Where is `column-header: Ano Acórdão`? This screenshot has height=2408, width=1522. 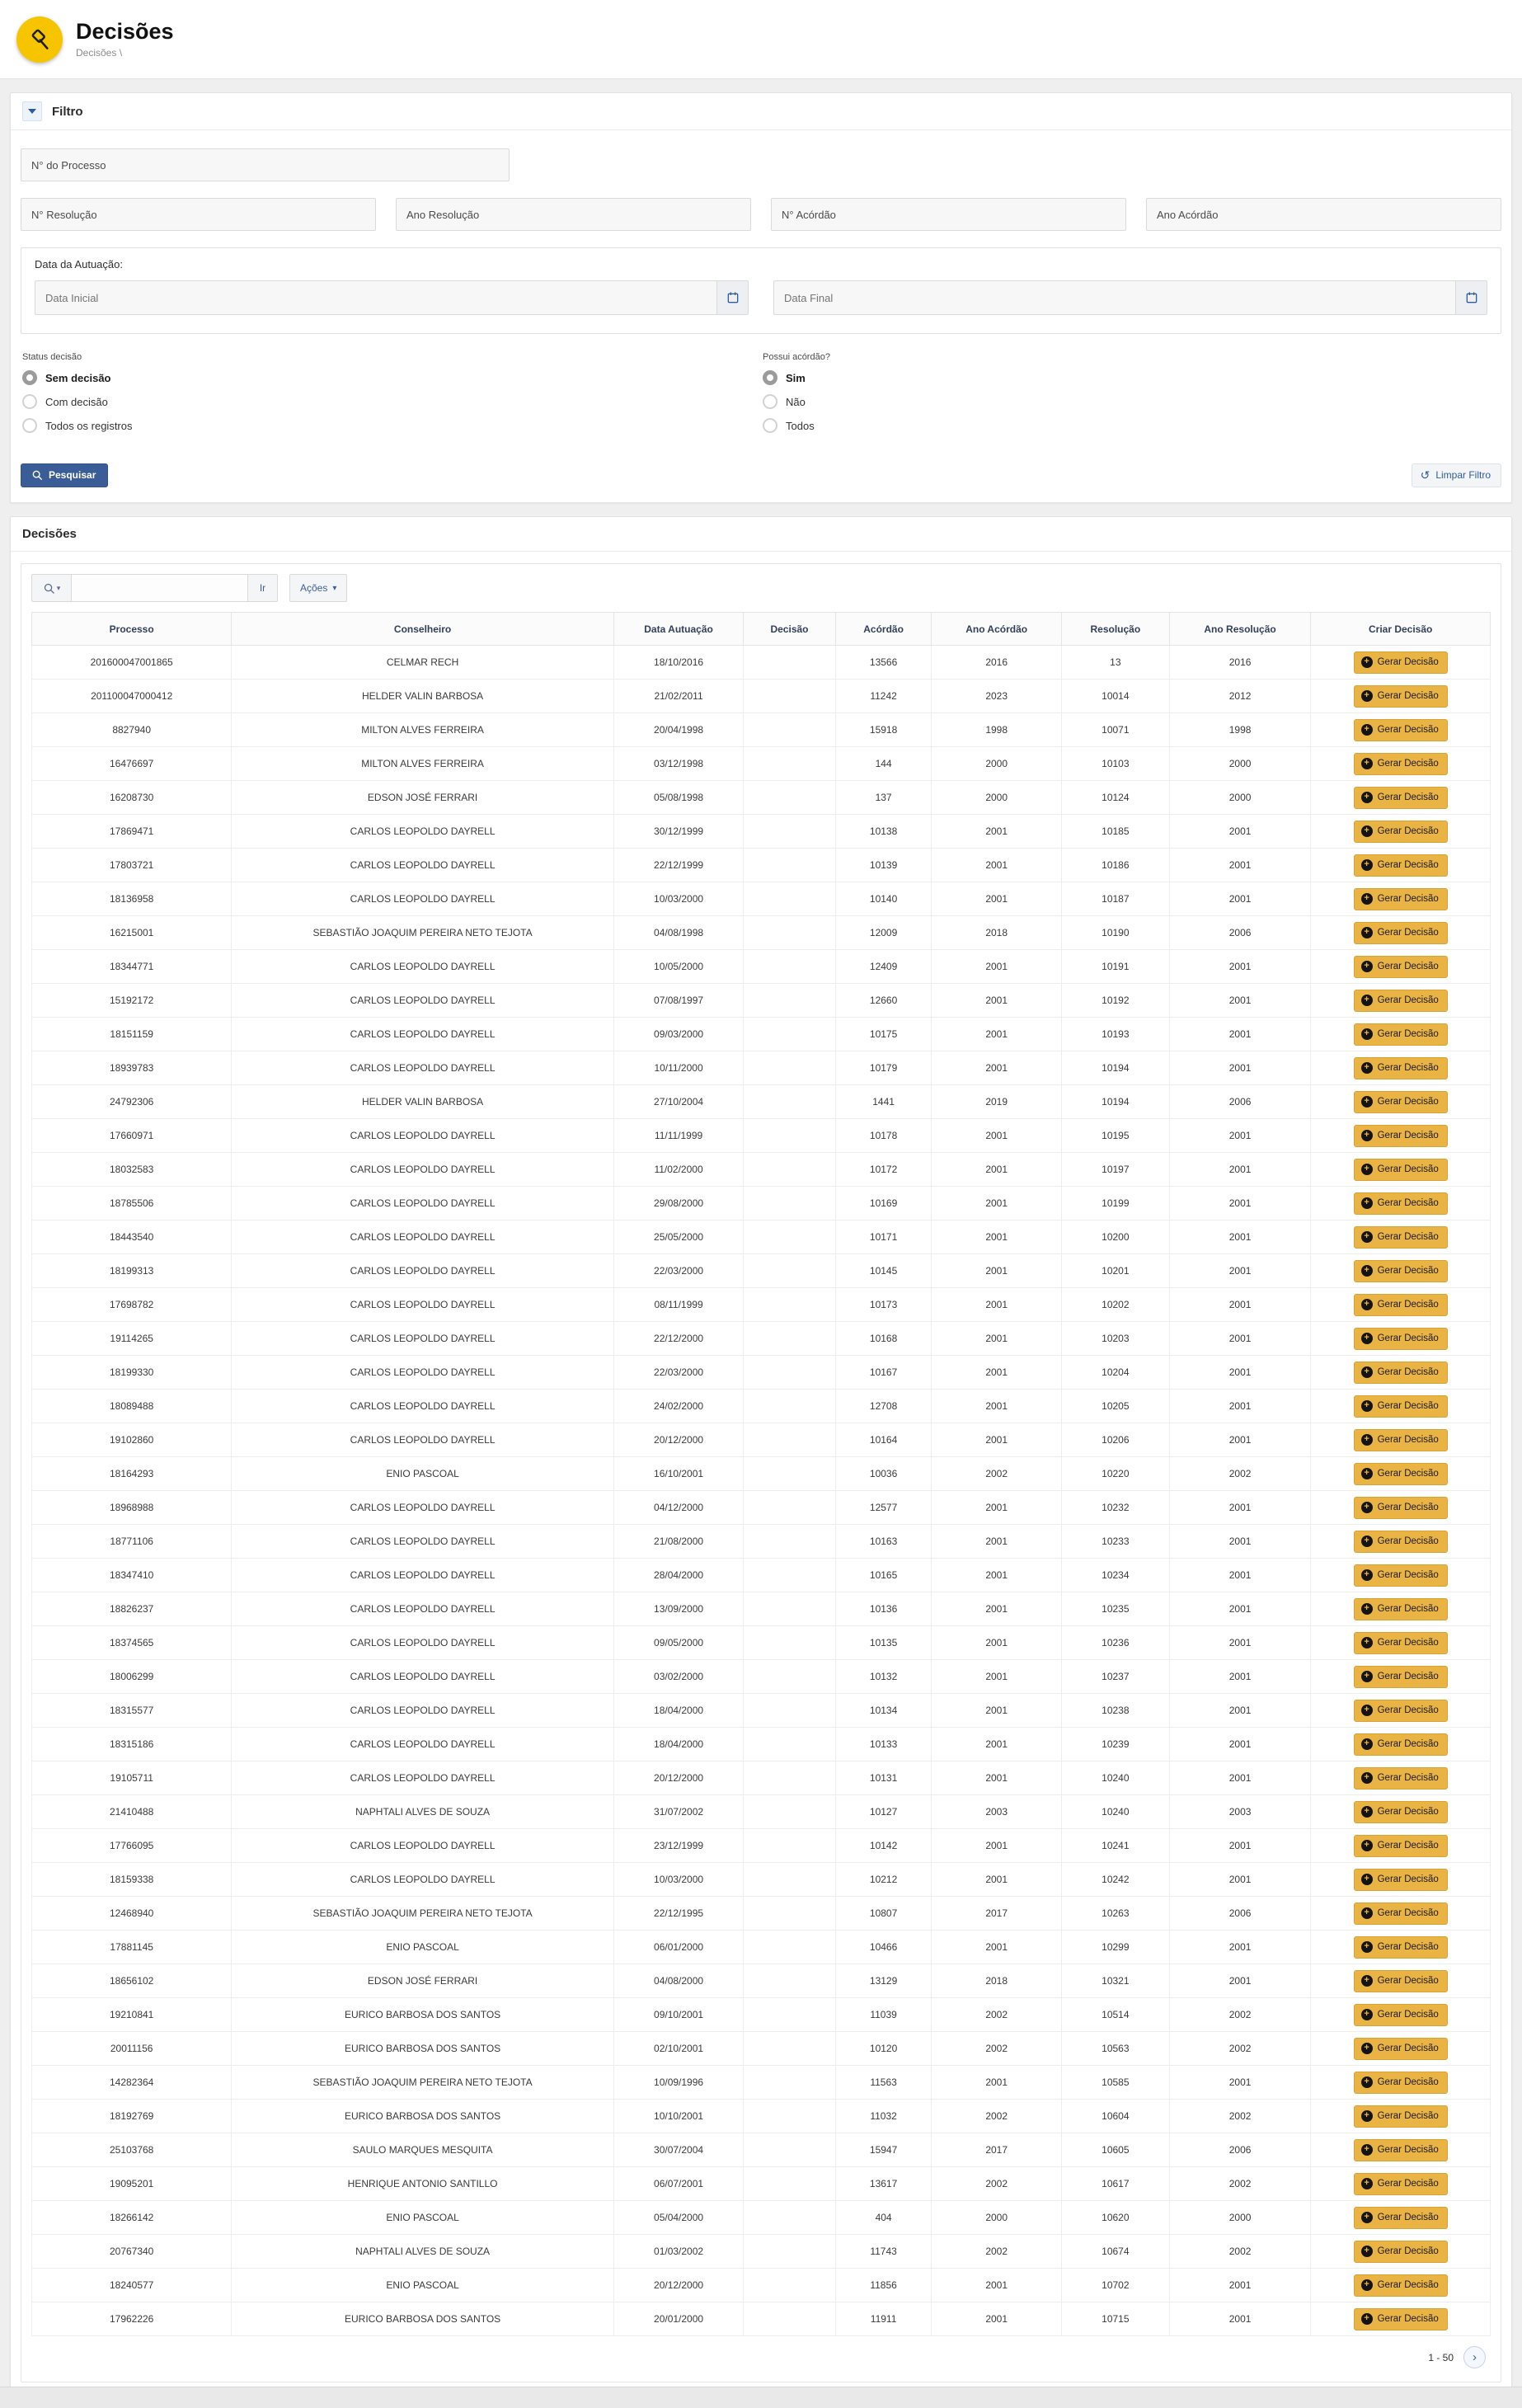 column-header: Ano Acórdão is located at coordinates (996, 629).